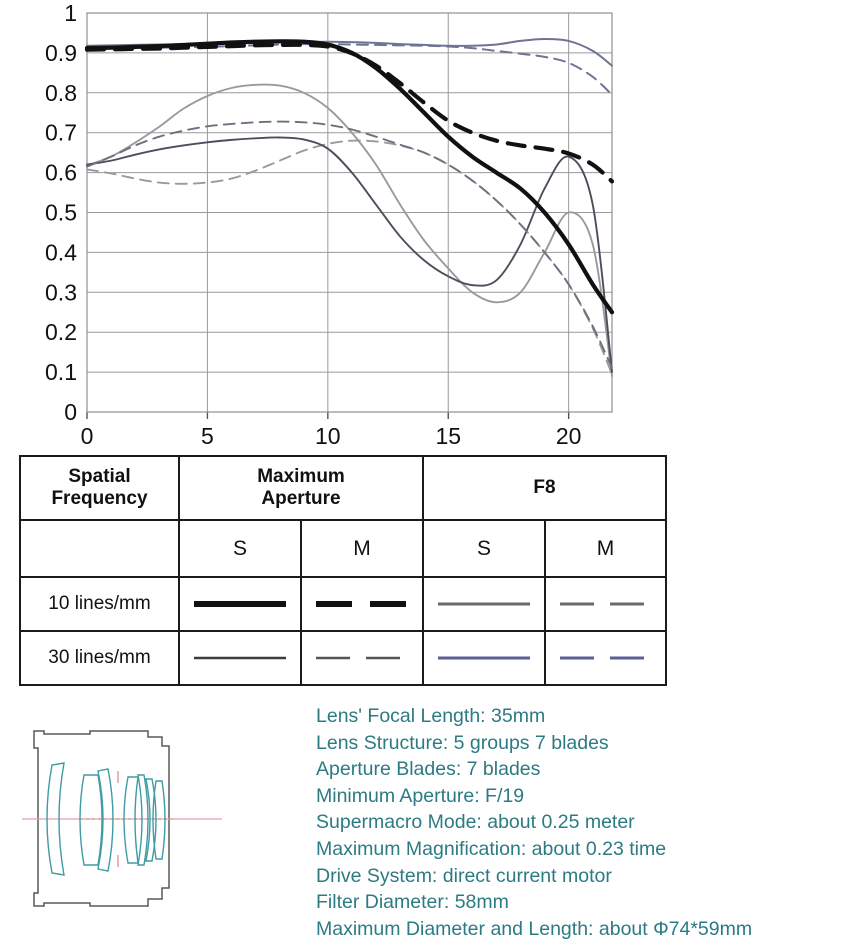 The image size is (843, 948). I want to click on lens-diagram-svg, so click(122, 818).